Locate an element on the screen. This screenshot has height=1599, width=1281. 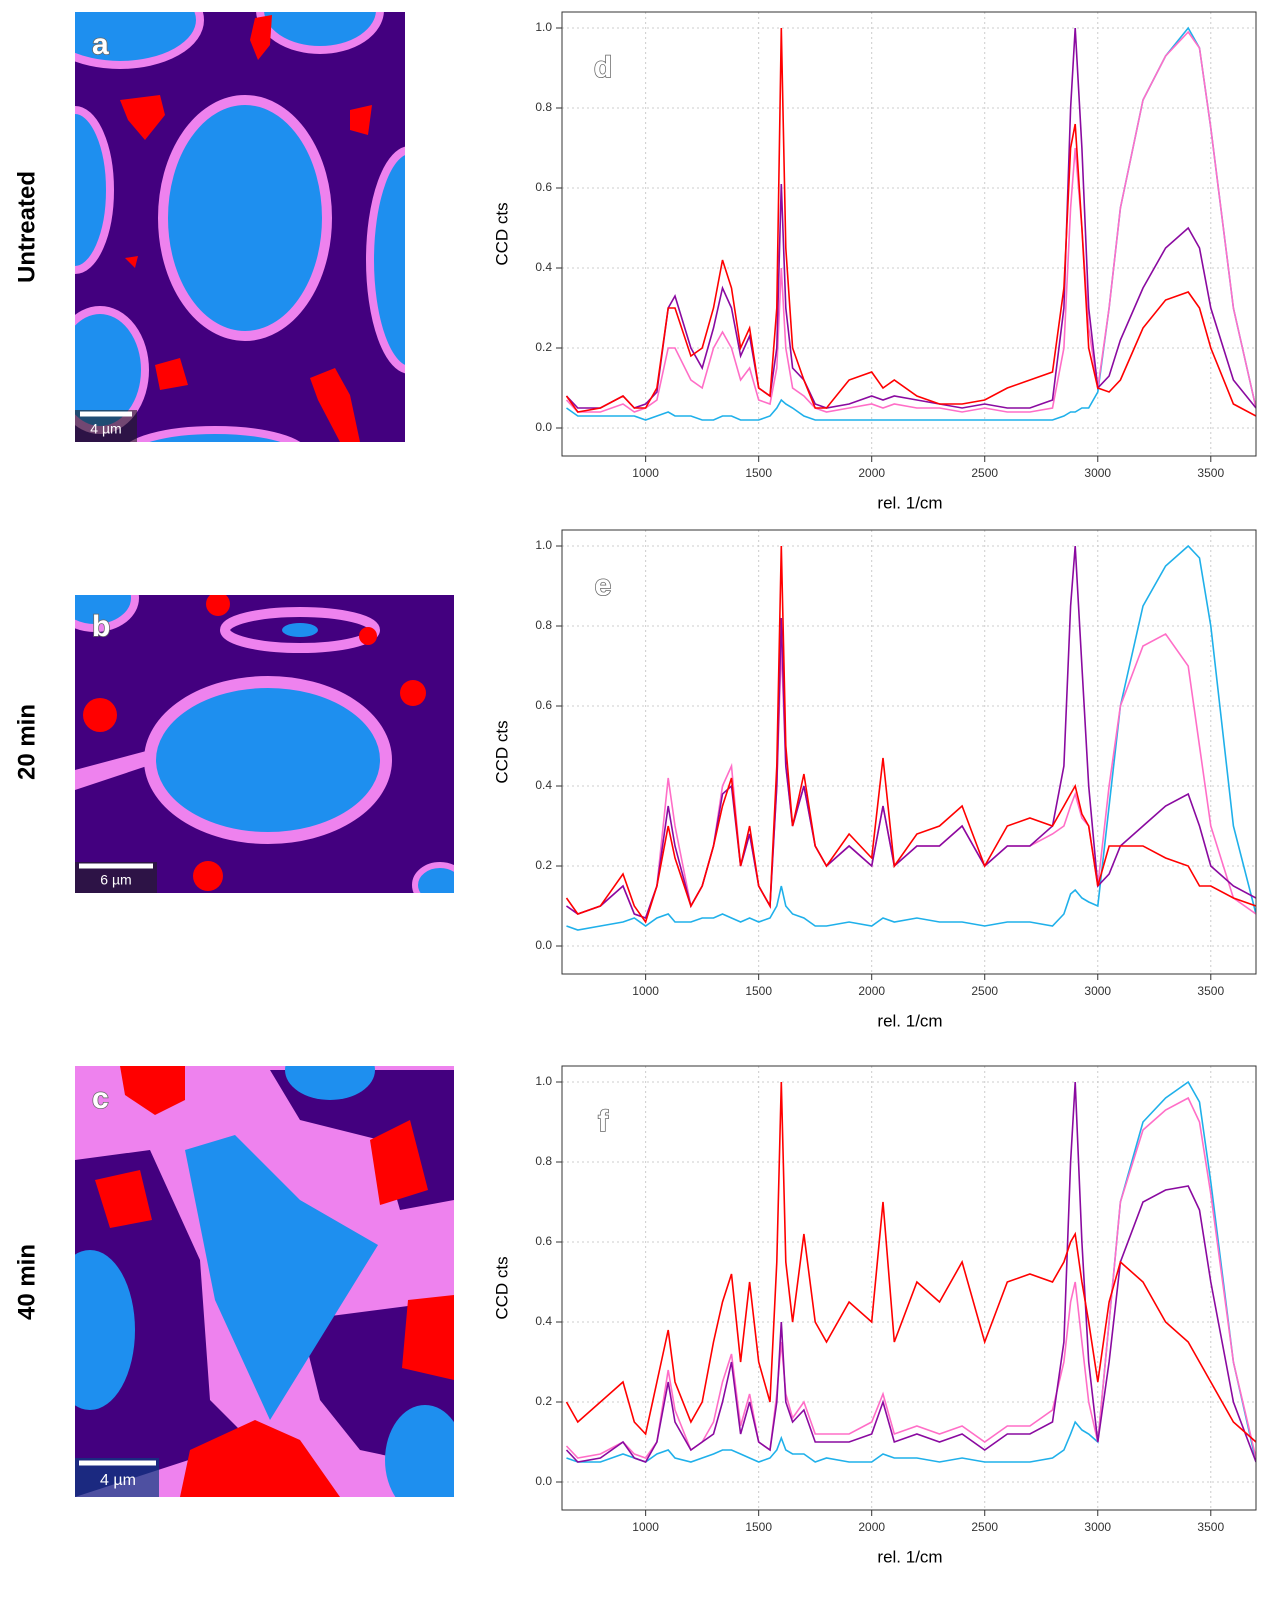
panel-label: f is located at coordinates (603, 1121).